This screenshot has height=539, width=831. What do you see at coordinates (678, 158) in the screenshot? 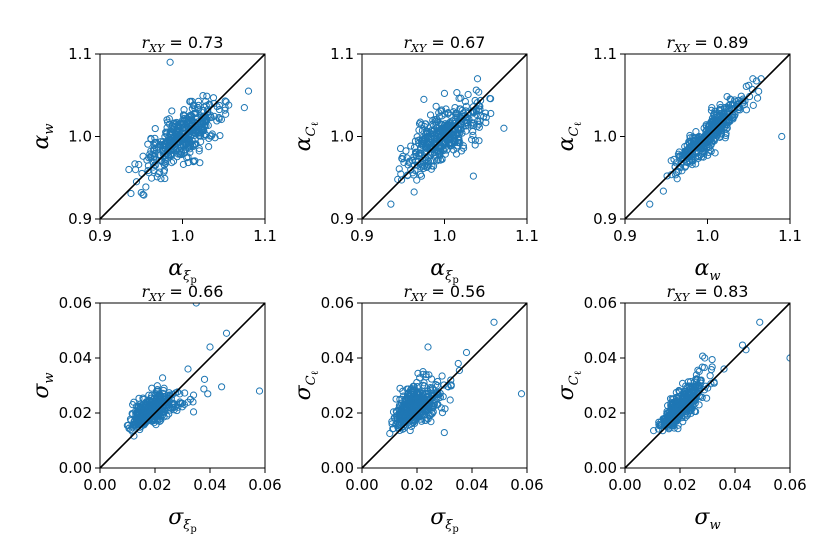
I see `scatter-panel-3: 0.9 1.0 1.1 0.9 1.0 1.1 rXY = 0.89 αw αCℓ` at bounding box center [678, 158].